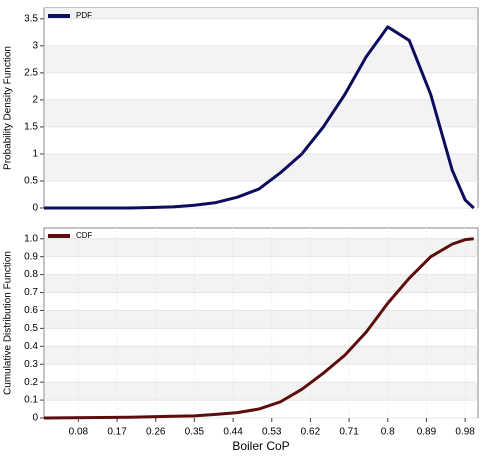  I want to click on x-tick-label: 0.53, so click(272, 432).